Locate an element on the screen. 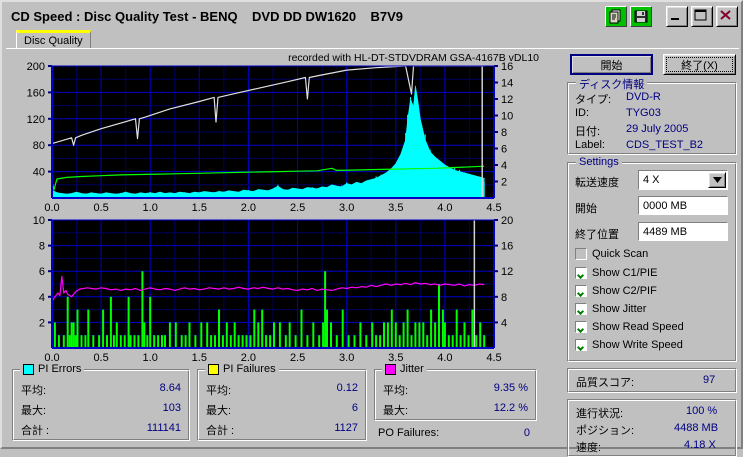  jitter-max-value: 12.2 % is located at coordinates (510, 408).